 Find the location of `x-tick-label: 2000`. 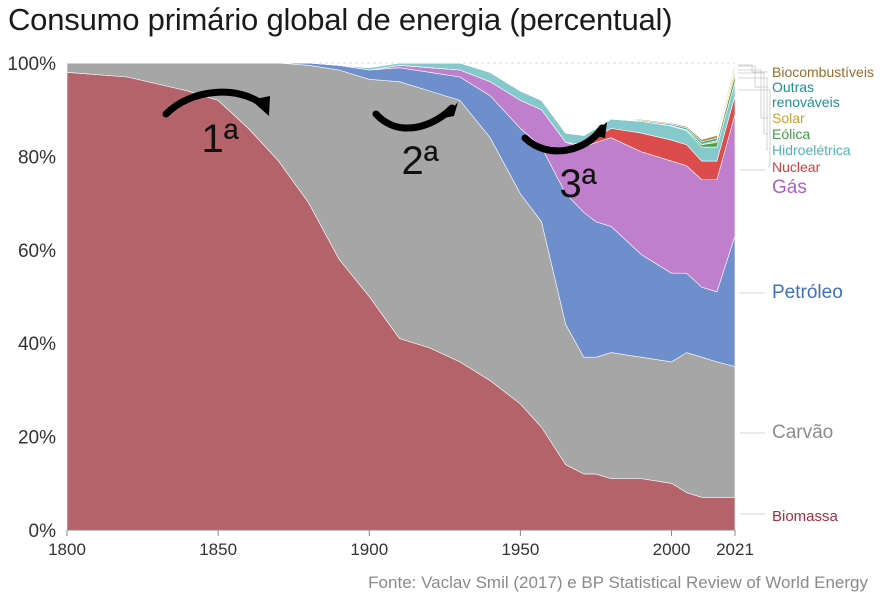

x-tick-label: 2000 is located at coordinates (672, 549).